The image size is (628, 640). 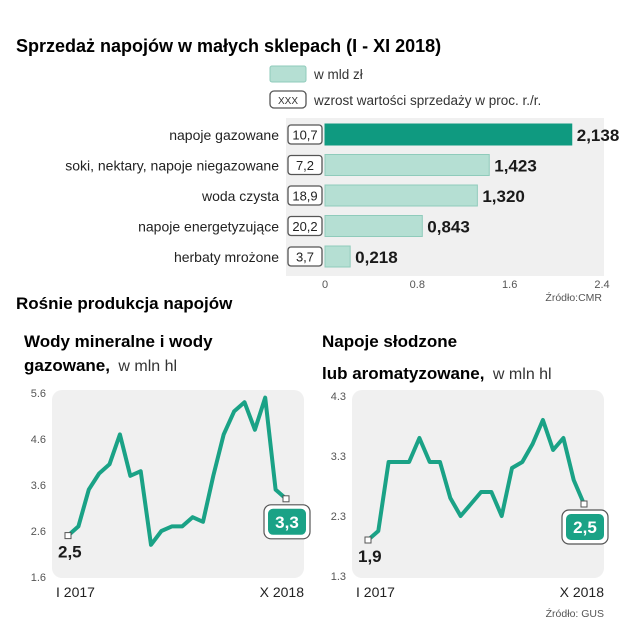 What do you see at coordinates (370, 556) in the screenshot?
I see `start-value-label: 1,9` at bounding box center [370, 556].